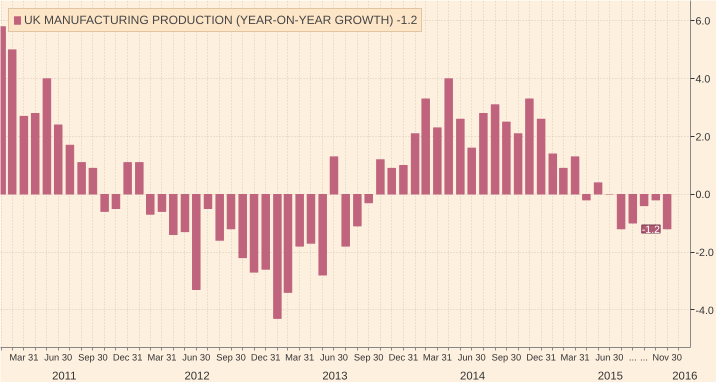  I want to click on text: 2014, so click(473, 376).